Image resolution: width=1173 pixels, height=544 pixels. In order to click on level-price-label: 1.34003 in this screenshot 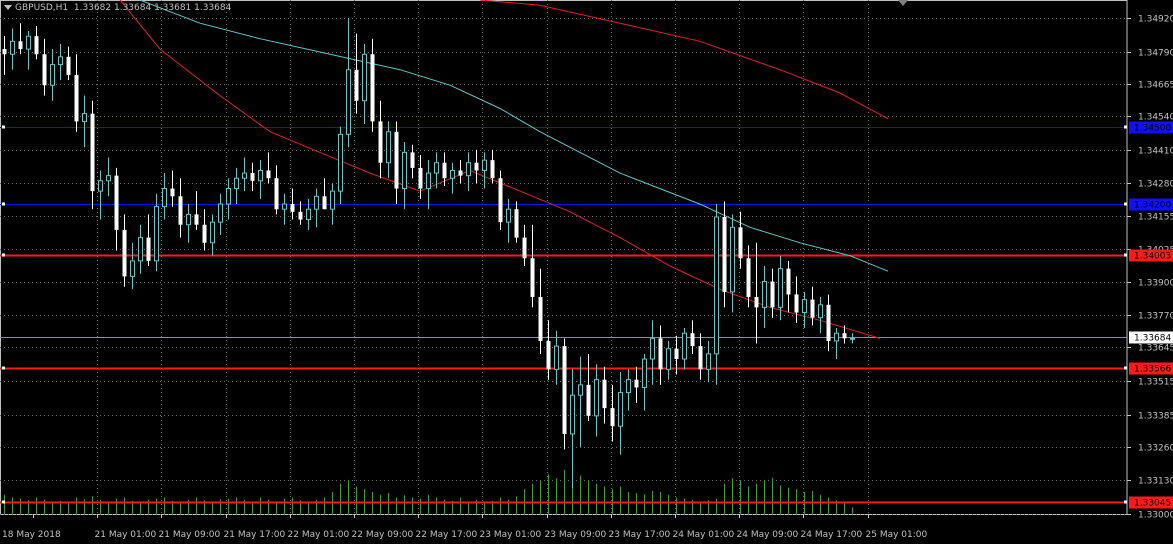, I will do `click(1152, 257)`.